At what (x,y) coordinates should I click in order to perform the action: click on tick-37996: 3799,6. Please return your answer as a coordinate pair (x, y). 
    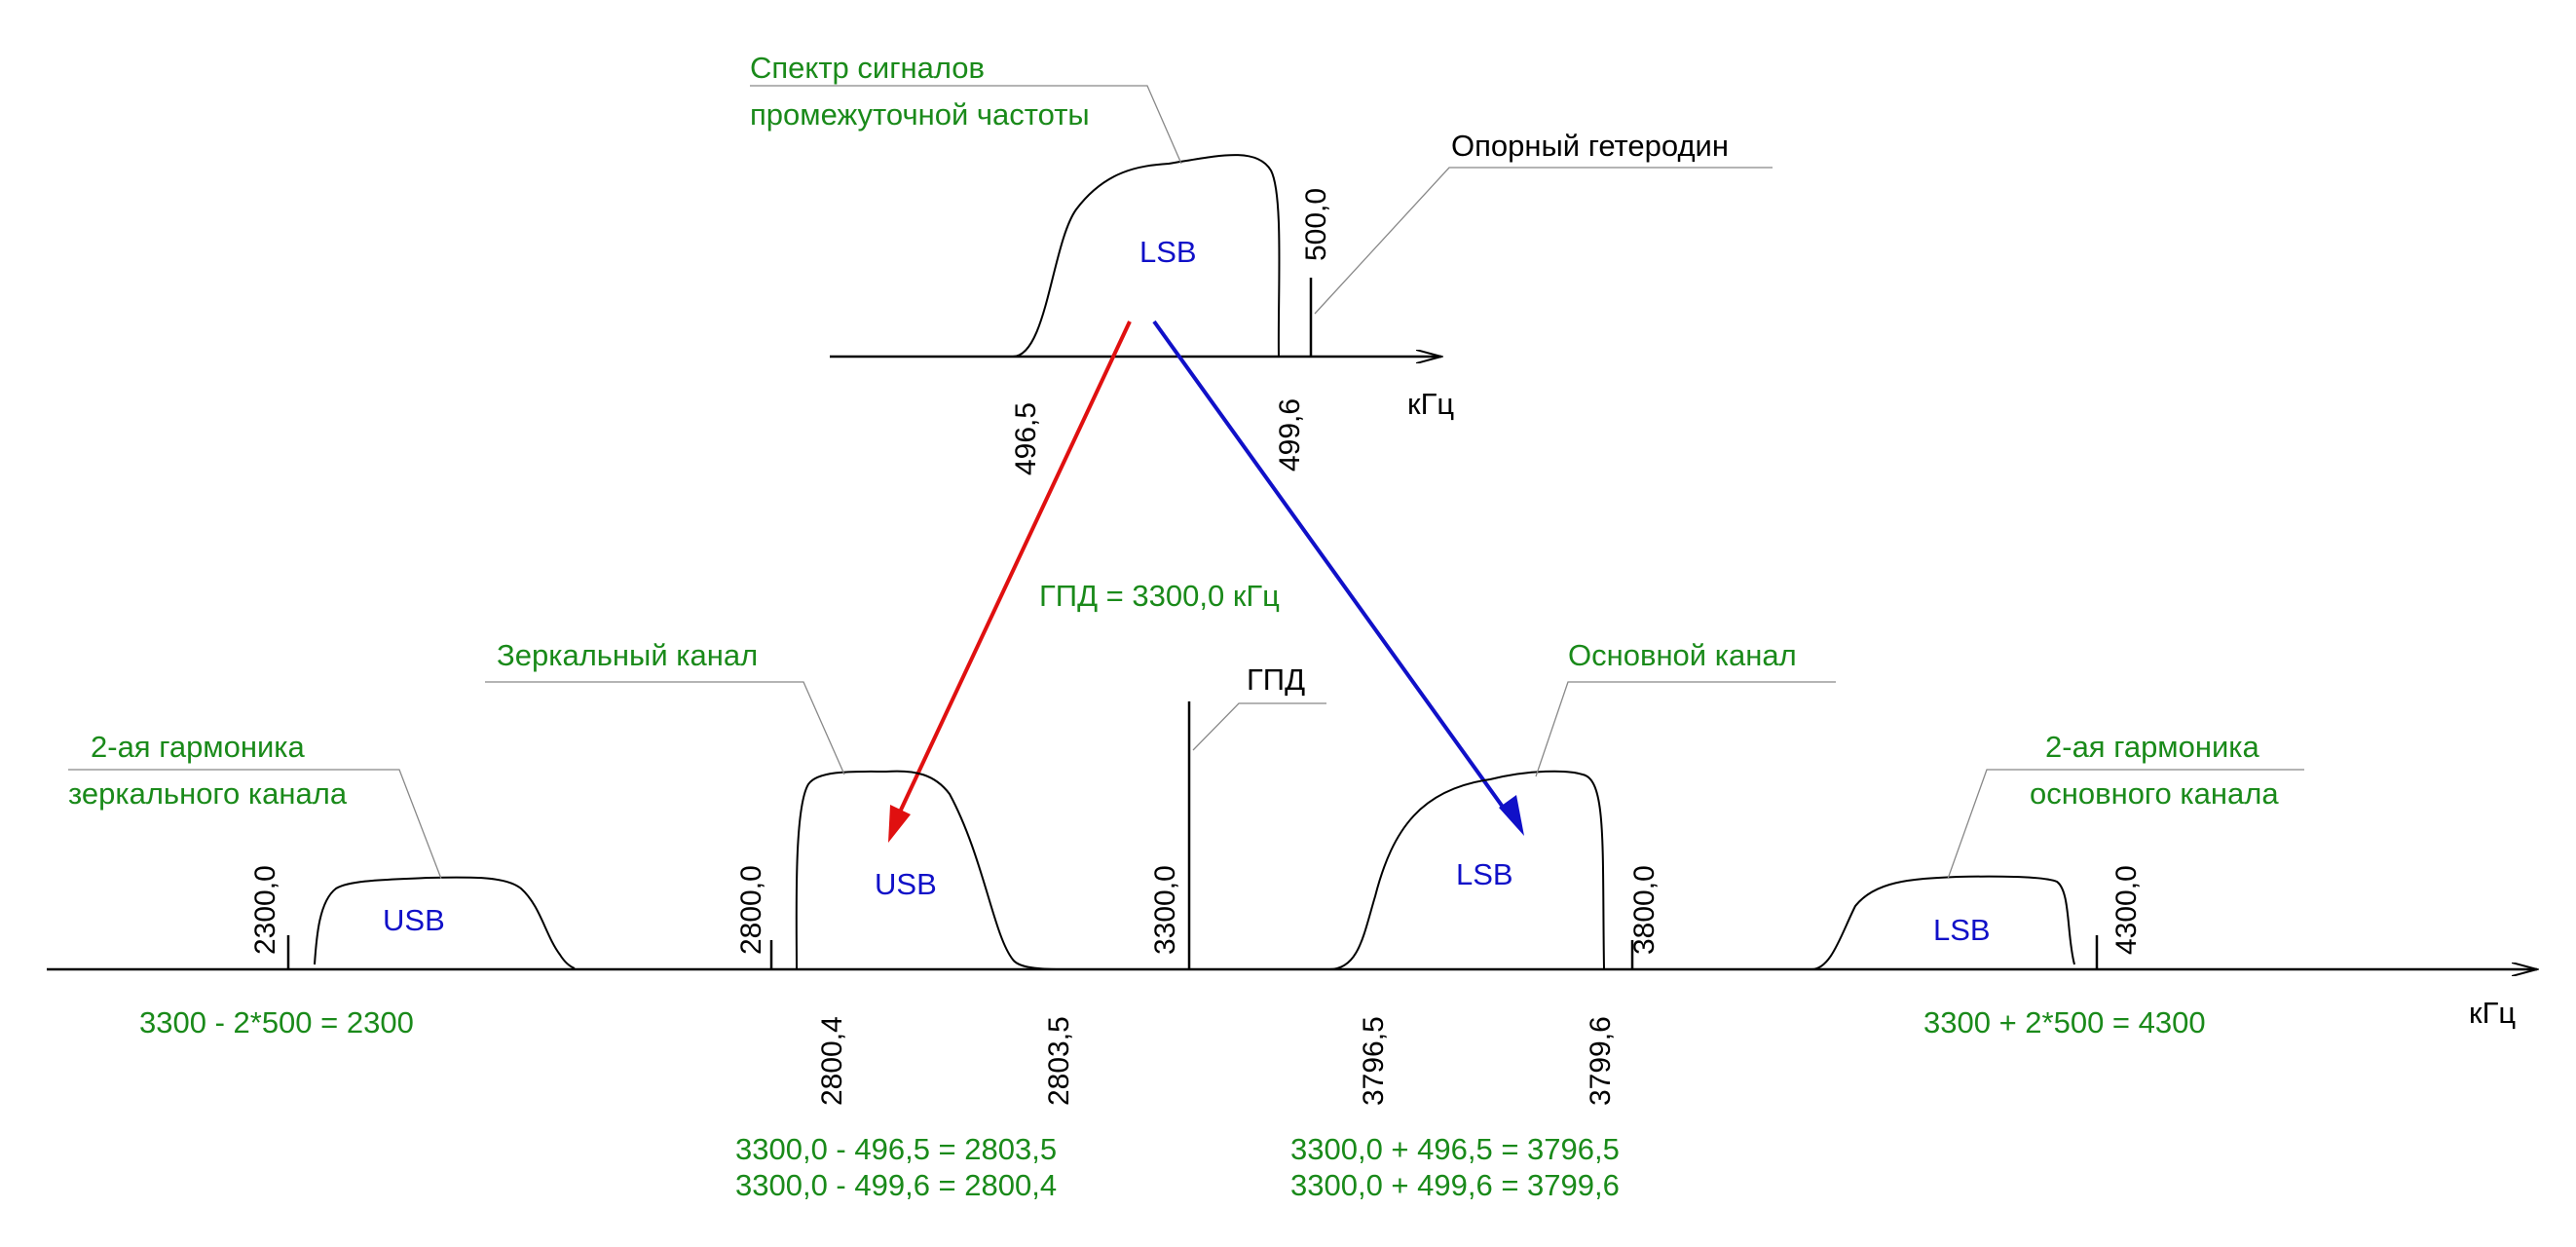
    Looking at the image, I should click on (1601, 1061).